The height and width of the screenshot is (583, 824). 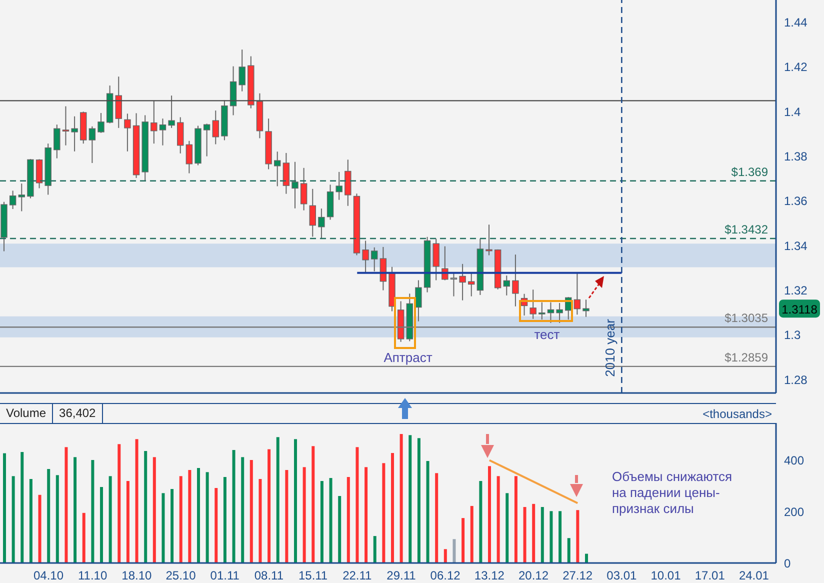 I want to click on y-tick-label: 0, so click(x=787, y=563).